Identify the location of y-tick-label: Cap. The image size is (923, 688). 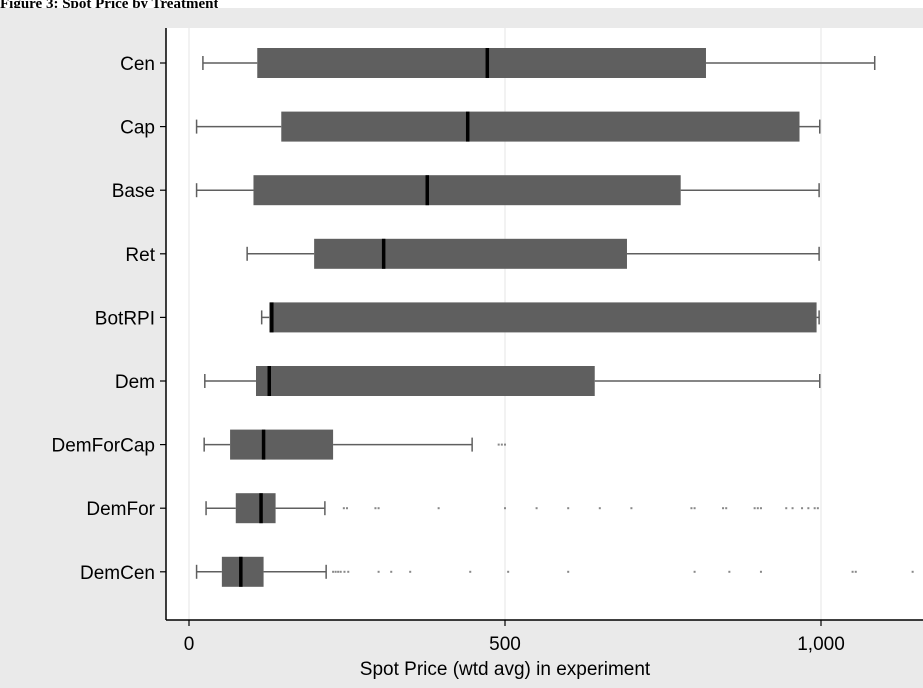
(137, 128).